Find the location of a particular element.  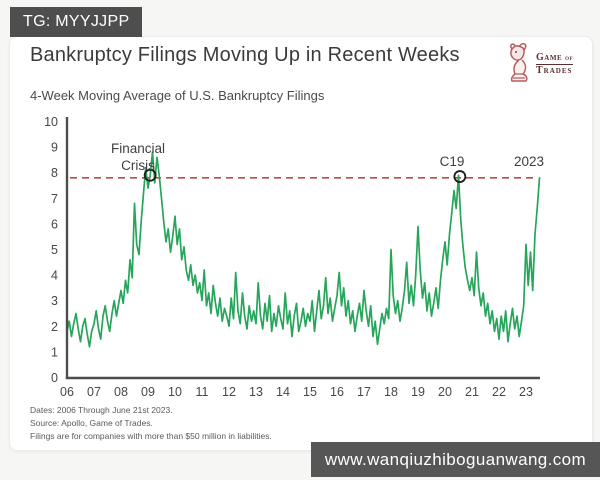

annotation-label: C19 is located at coordinates (452, 161).